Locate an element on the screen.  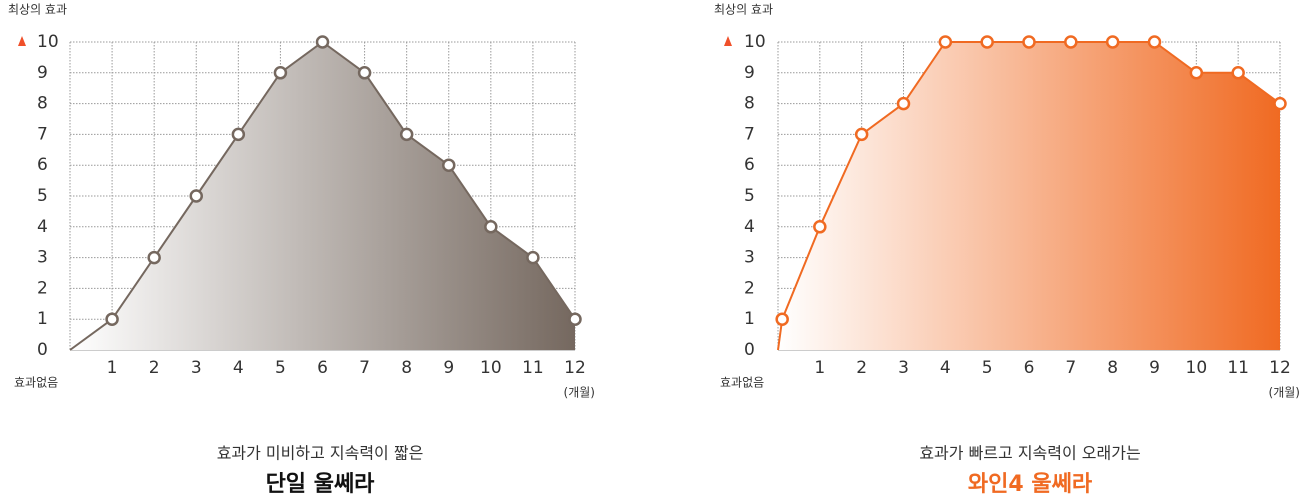
chart-title: 와인4 울쎄라 is located at coordinates (1030, 484).